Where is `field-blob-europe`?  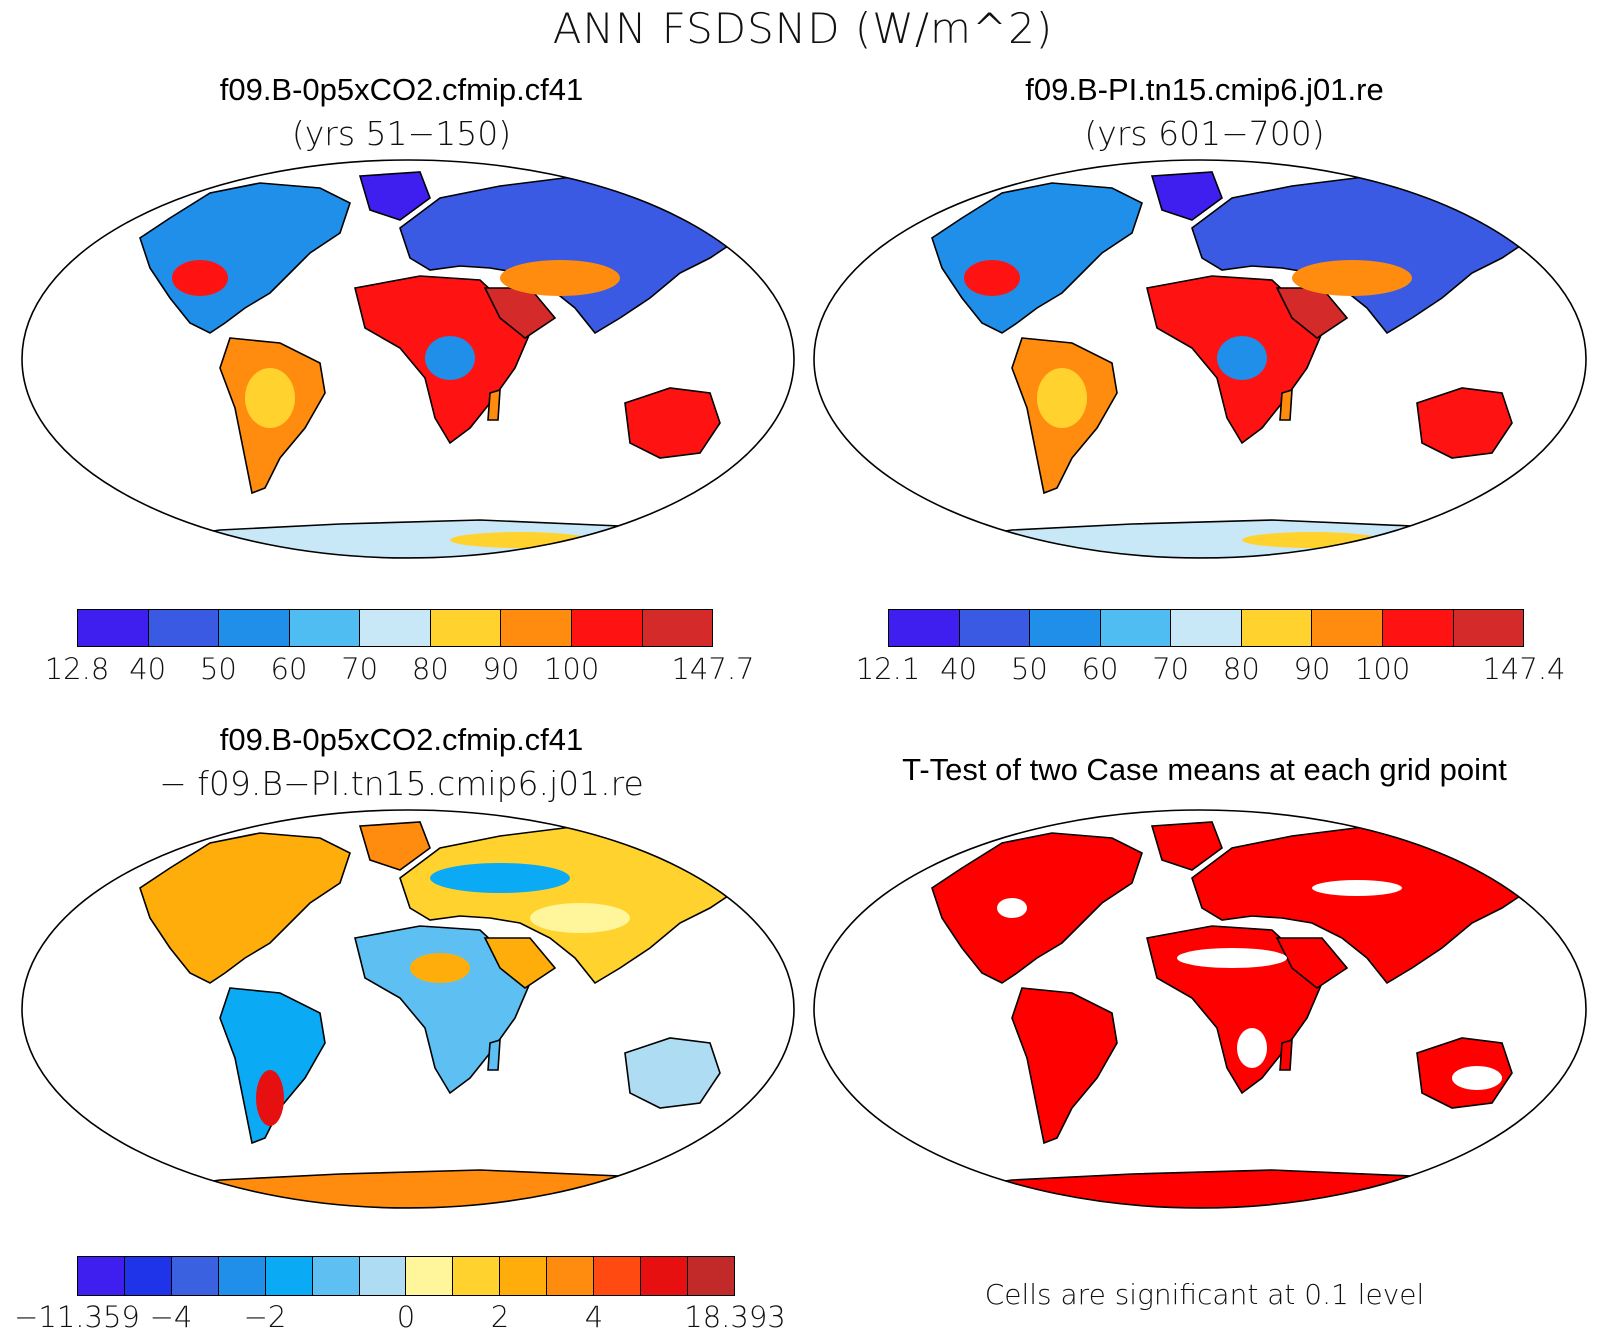 field-blob-europe is located at coordinates (500, 878).